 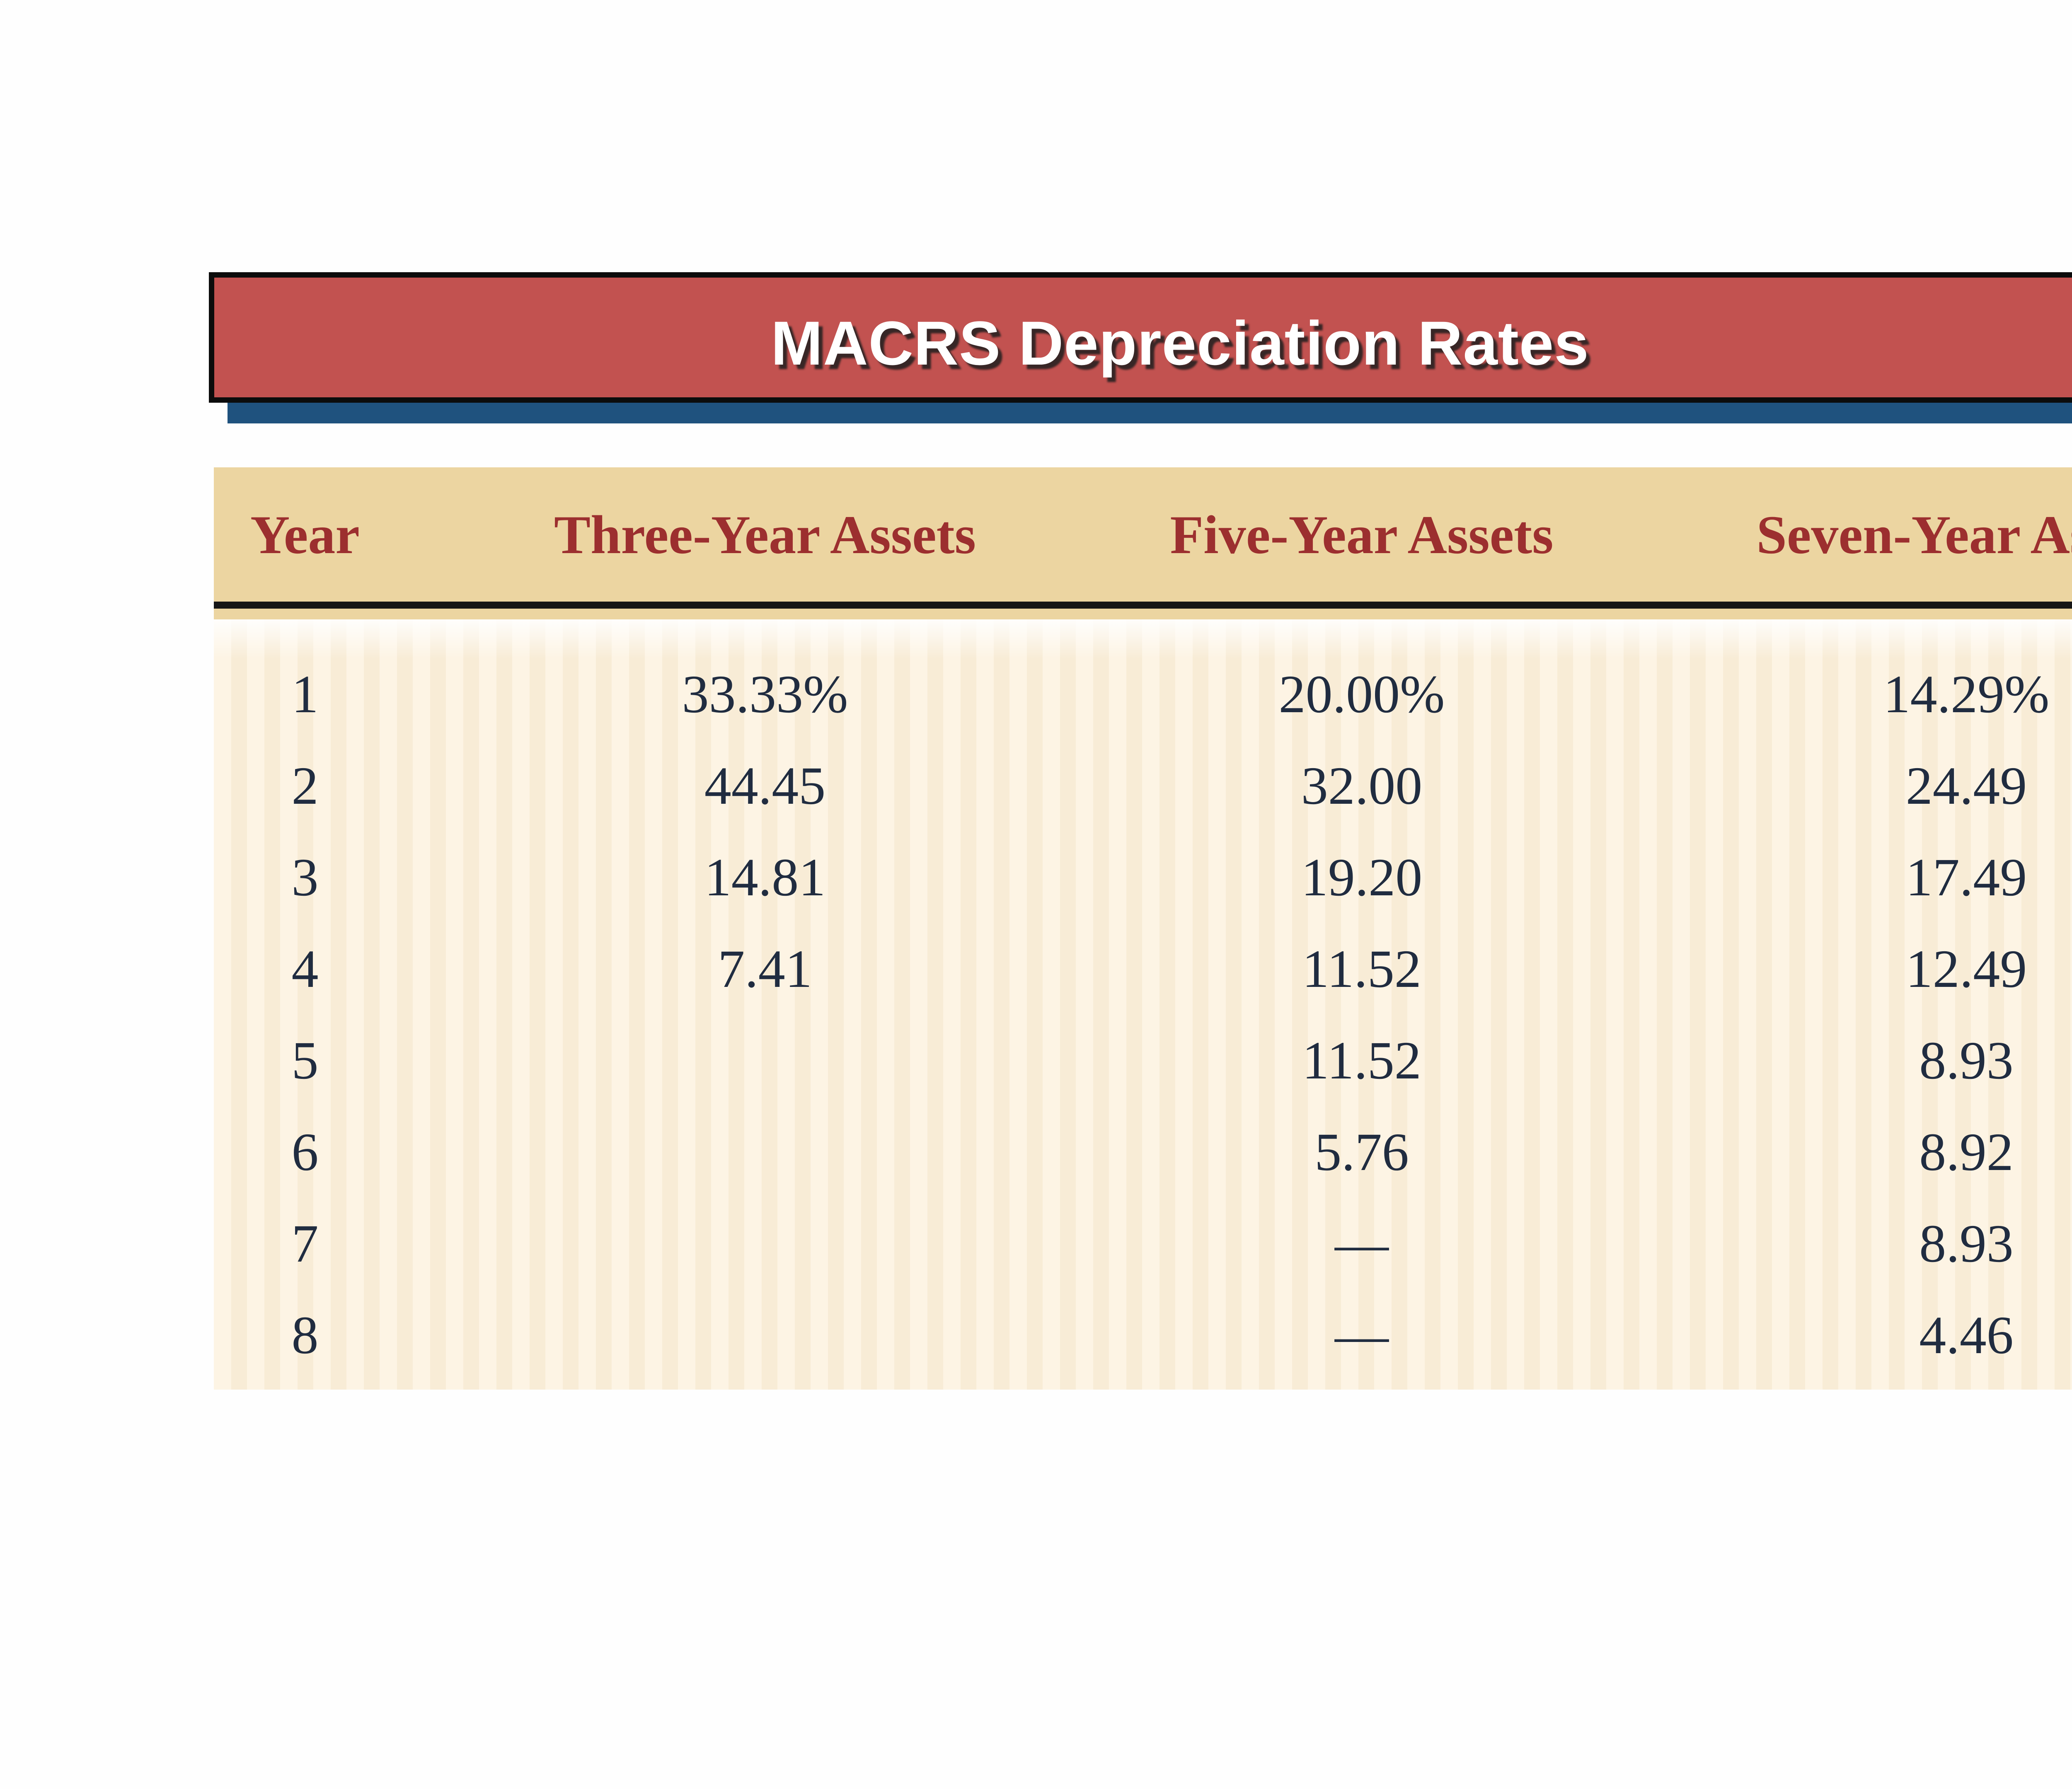 I want to click on cell-year: 2, so click(x=305, y=786).